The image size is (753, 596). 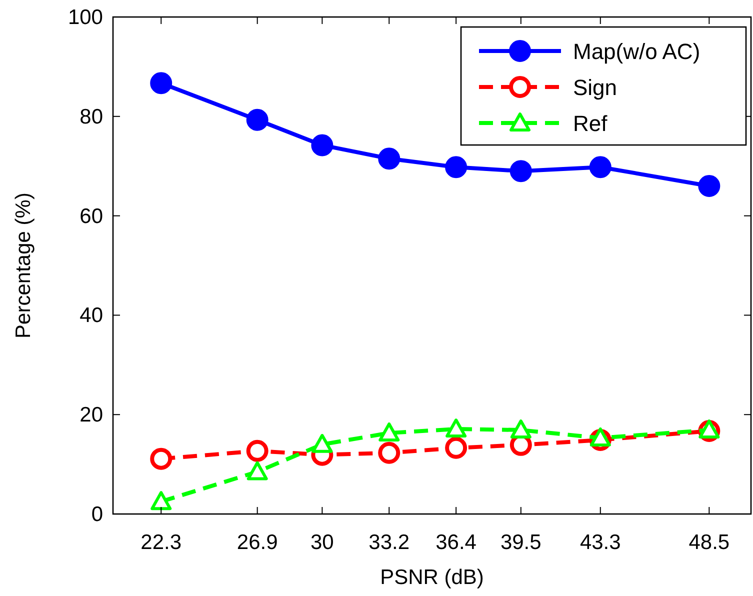 What do you see at coordinates (322, 542) in the screenshot?
I see `x-tick-label: 30` at bounding box center [322, 542].